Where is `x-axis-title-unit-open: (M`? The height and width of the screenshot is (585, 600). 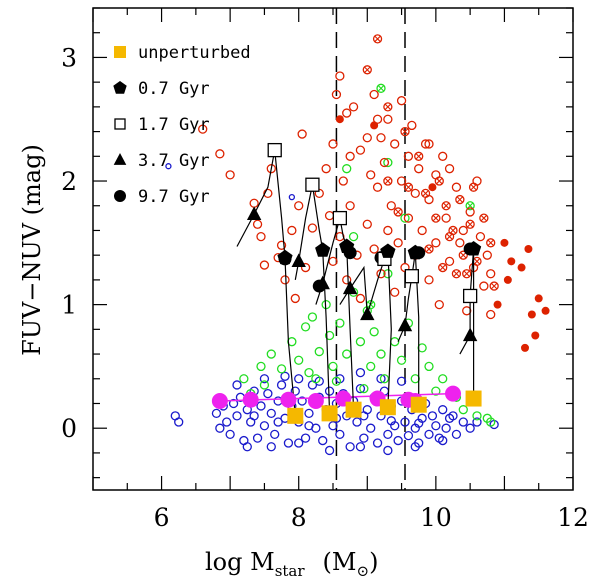
x-axis-title-unit-open: (M is located at coordinates (340, 562).